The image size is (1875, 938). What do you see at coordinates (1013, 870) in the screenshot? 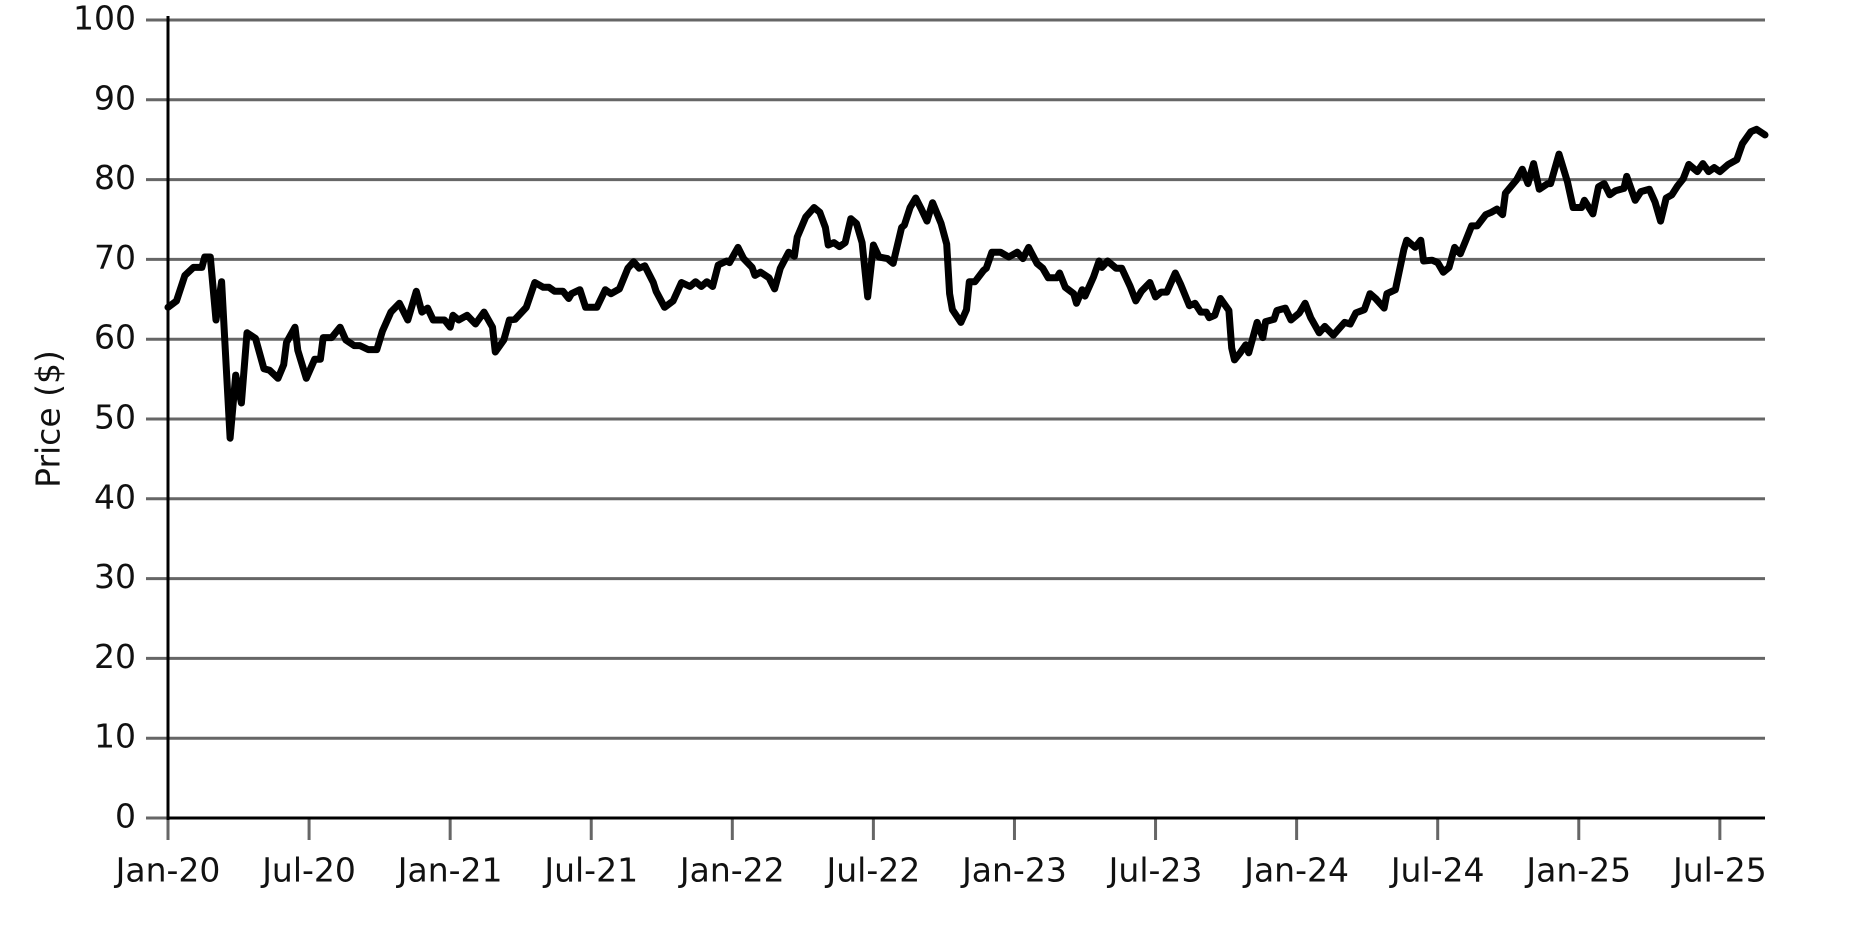
I see `x-tick-label: Jan-23` at bounding box center [1013, 870].